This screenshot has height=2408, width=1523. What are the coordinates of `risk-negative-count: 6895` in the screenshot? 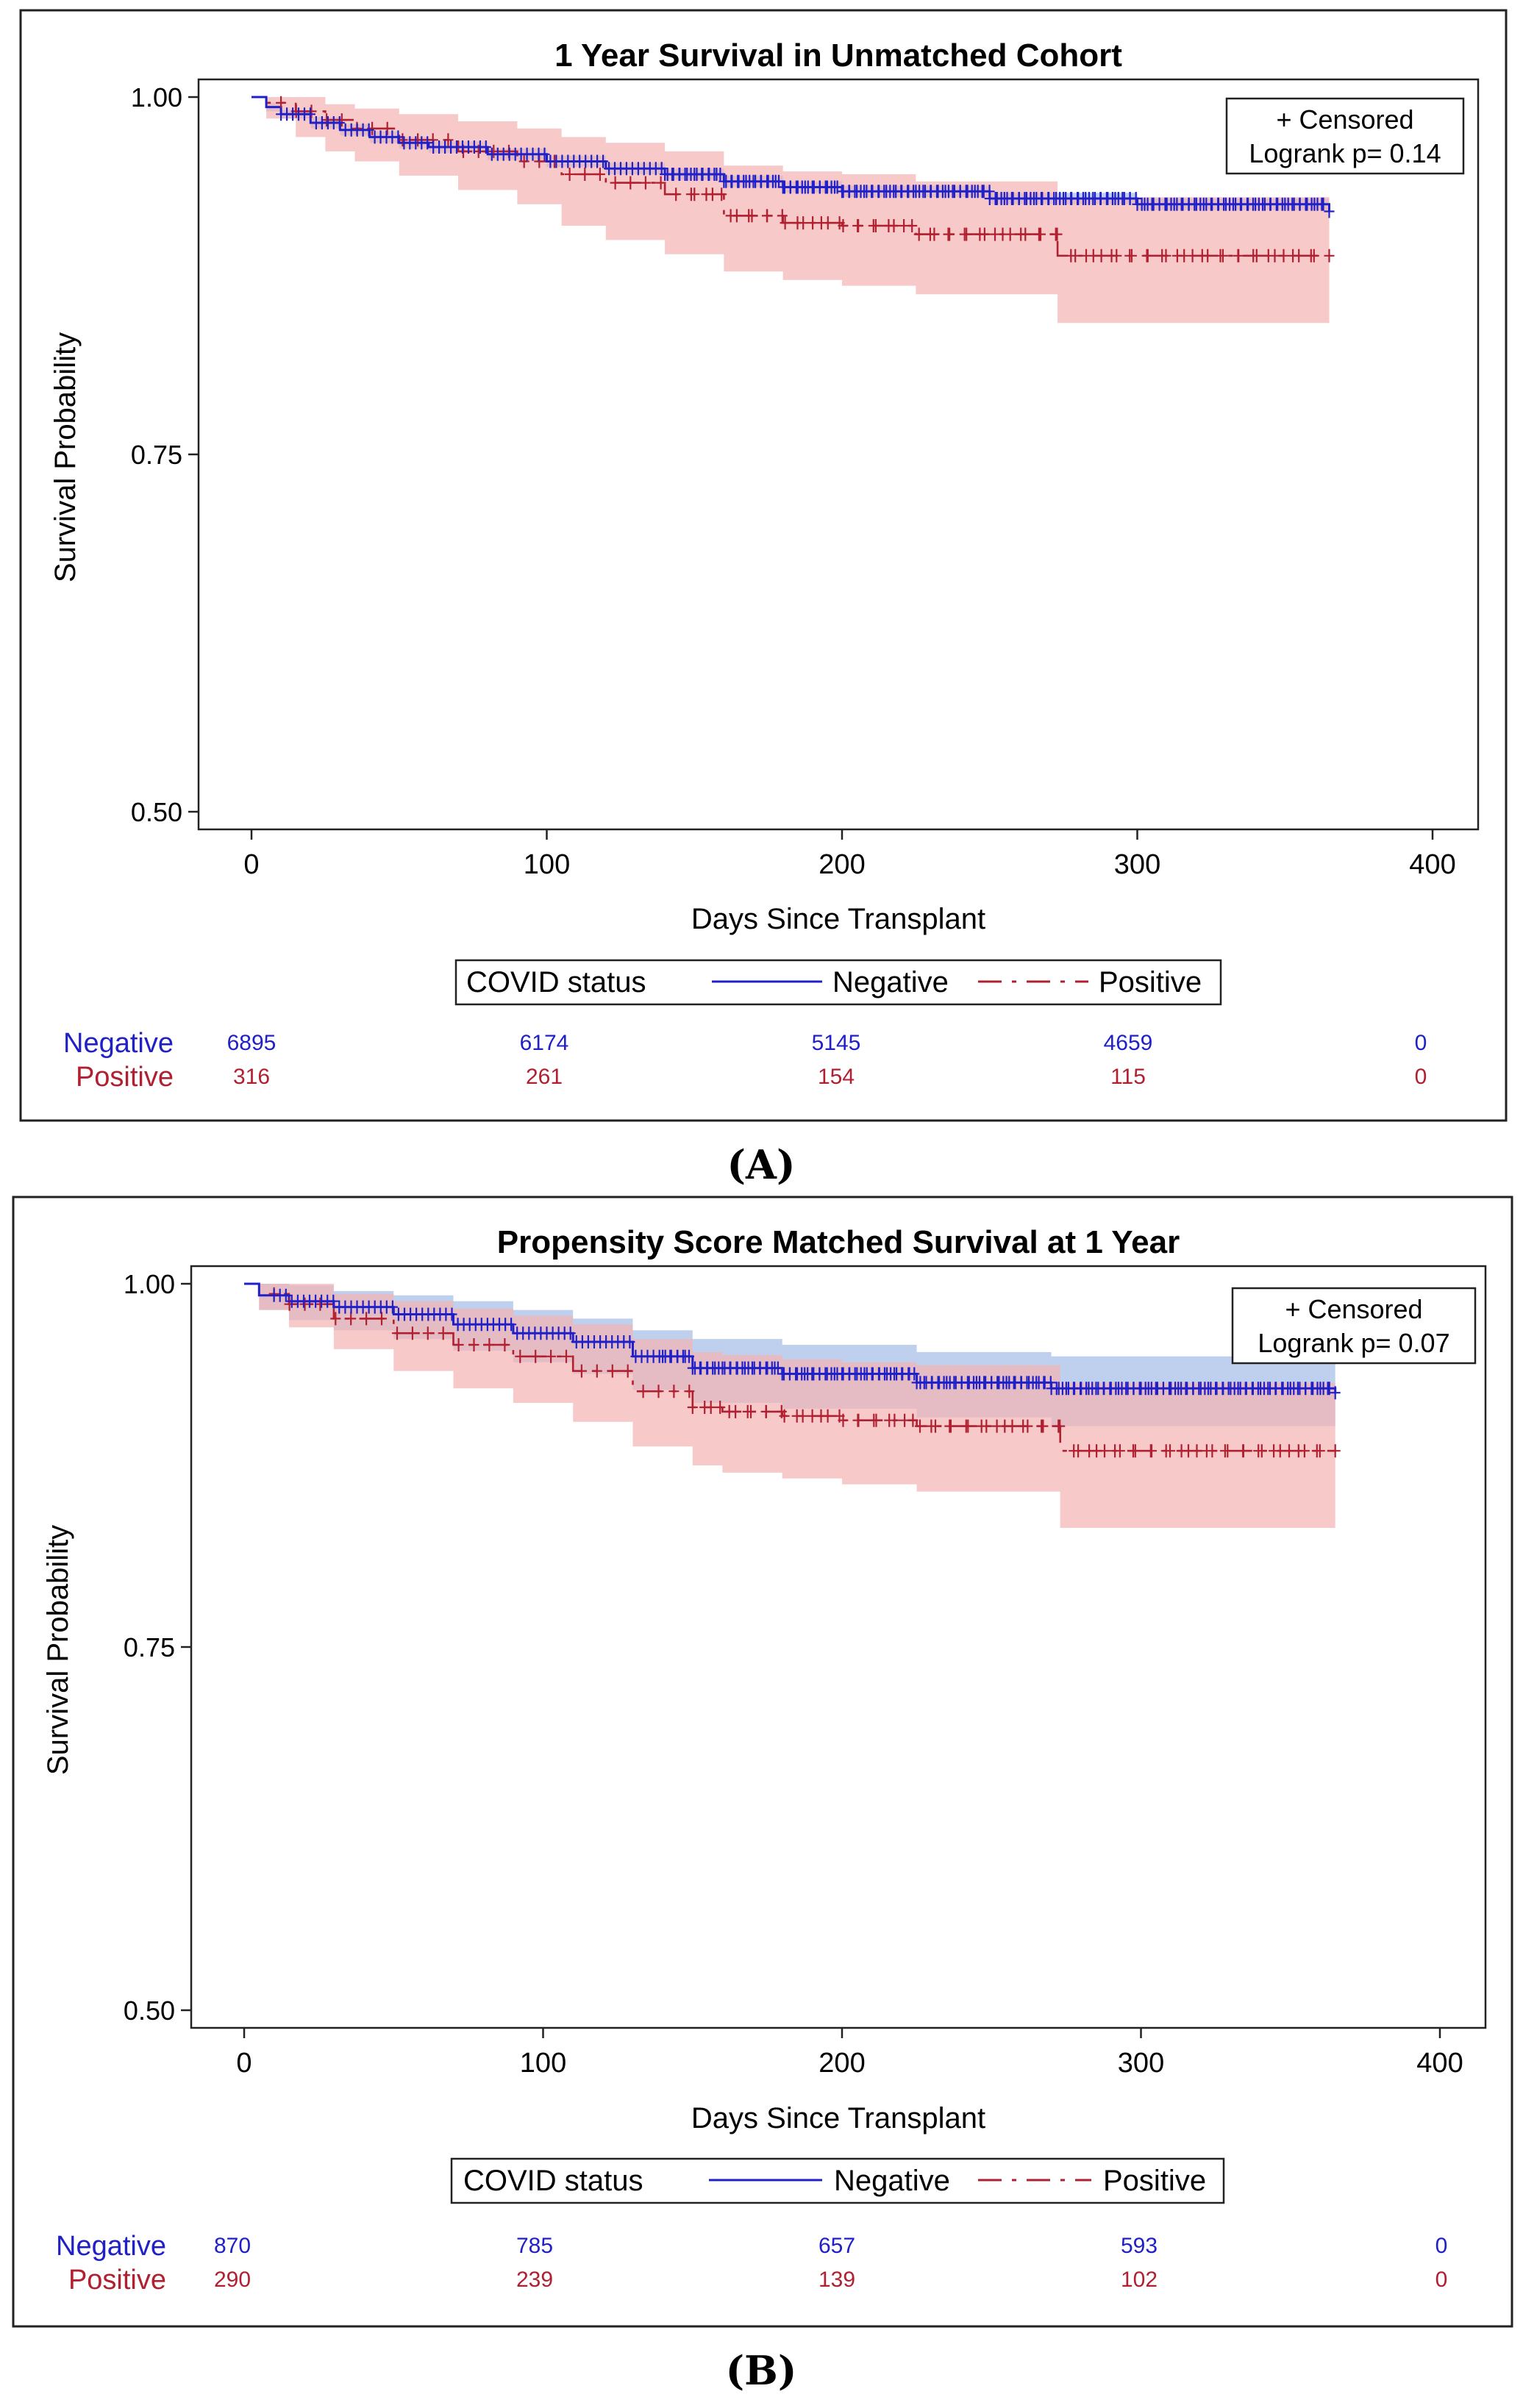 It's located at (252, 1043).